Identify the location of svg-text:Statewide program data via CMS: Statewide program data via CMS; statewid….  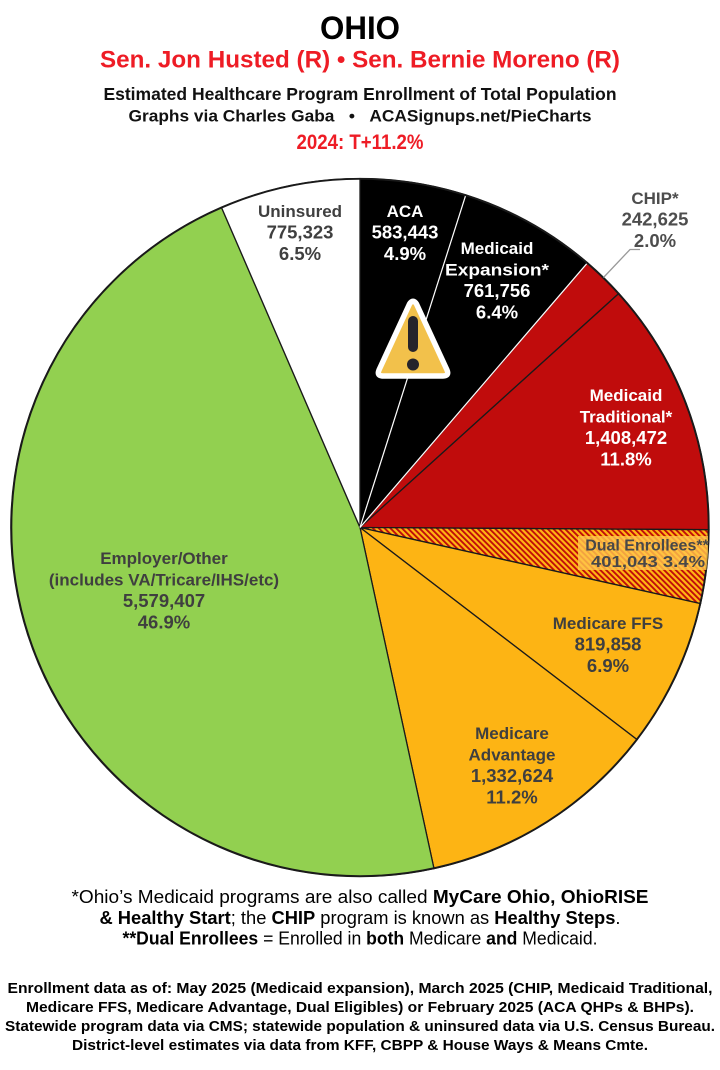
(360, 1026).